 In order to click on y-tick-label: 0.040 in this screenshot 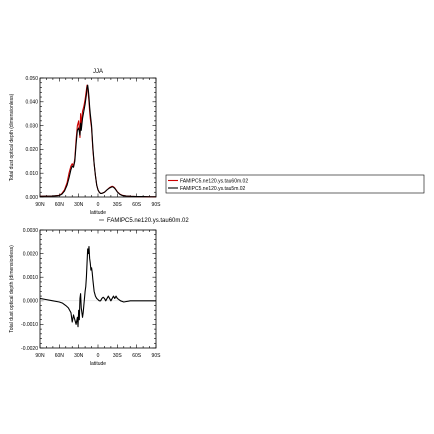, I will do `click(31, 103)`.